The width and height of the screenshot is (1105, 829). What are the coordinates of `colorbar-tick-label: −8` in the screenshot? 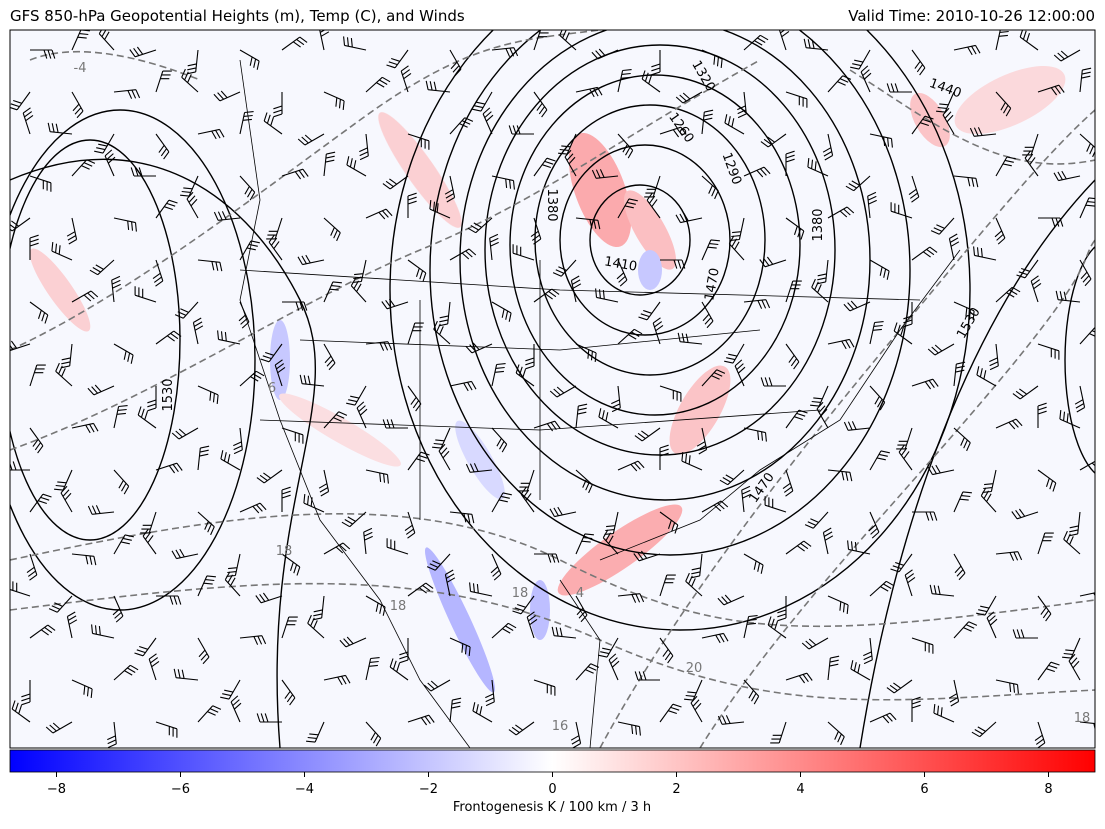 It's located at (56, 789).